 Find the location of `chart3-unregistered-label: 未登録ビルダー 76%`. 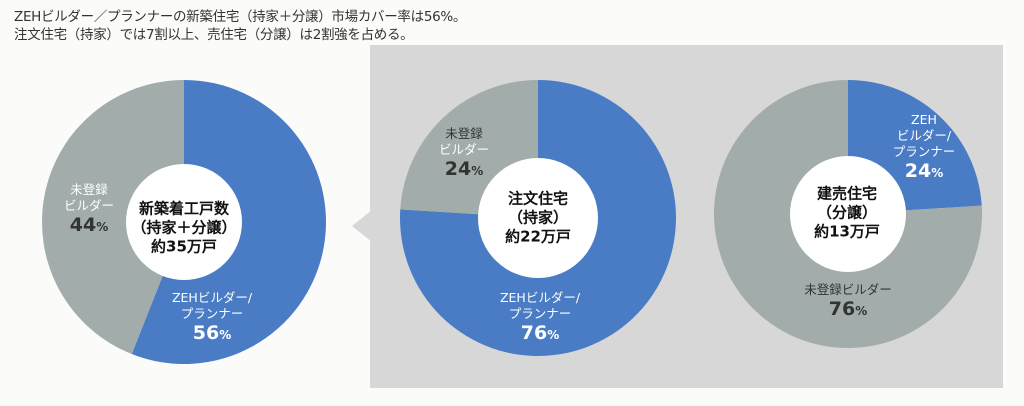

chart3-unregistered-label: 未登録ビルダー 76% is located at coordinates (848, 302).